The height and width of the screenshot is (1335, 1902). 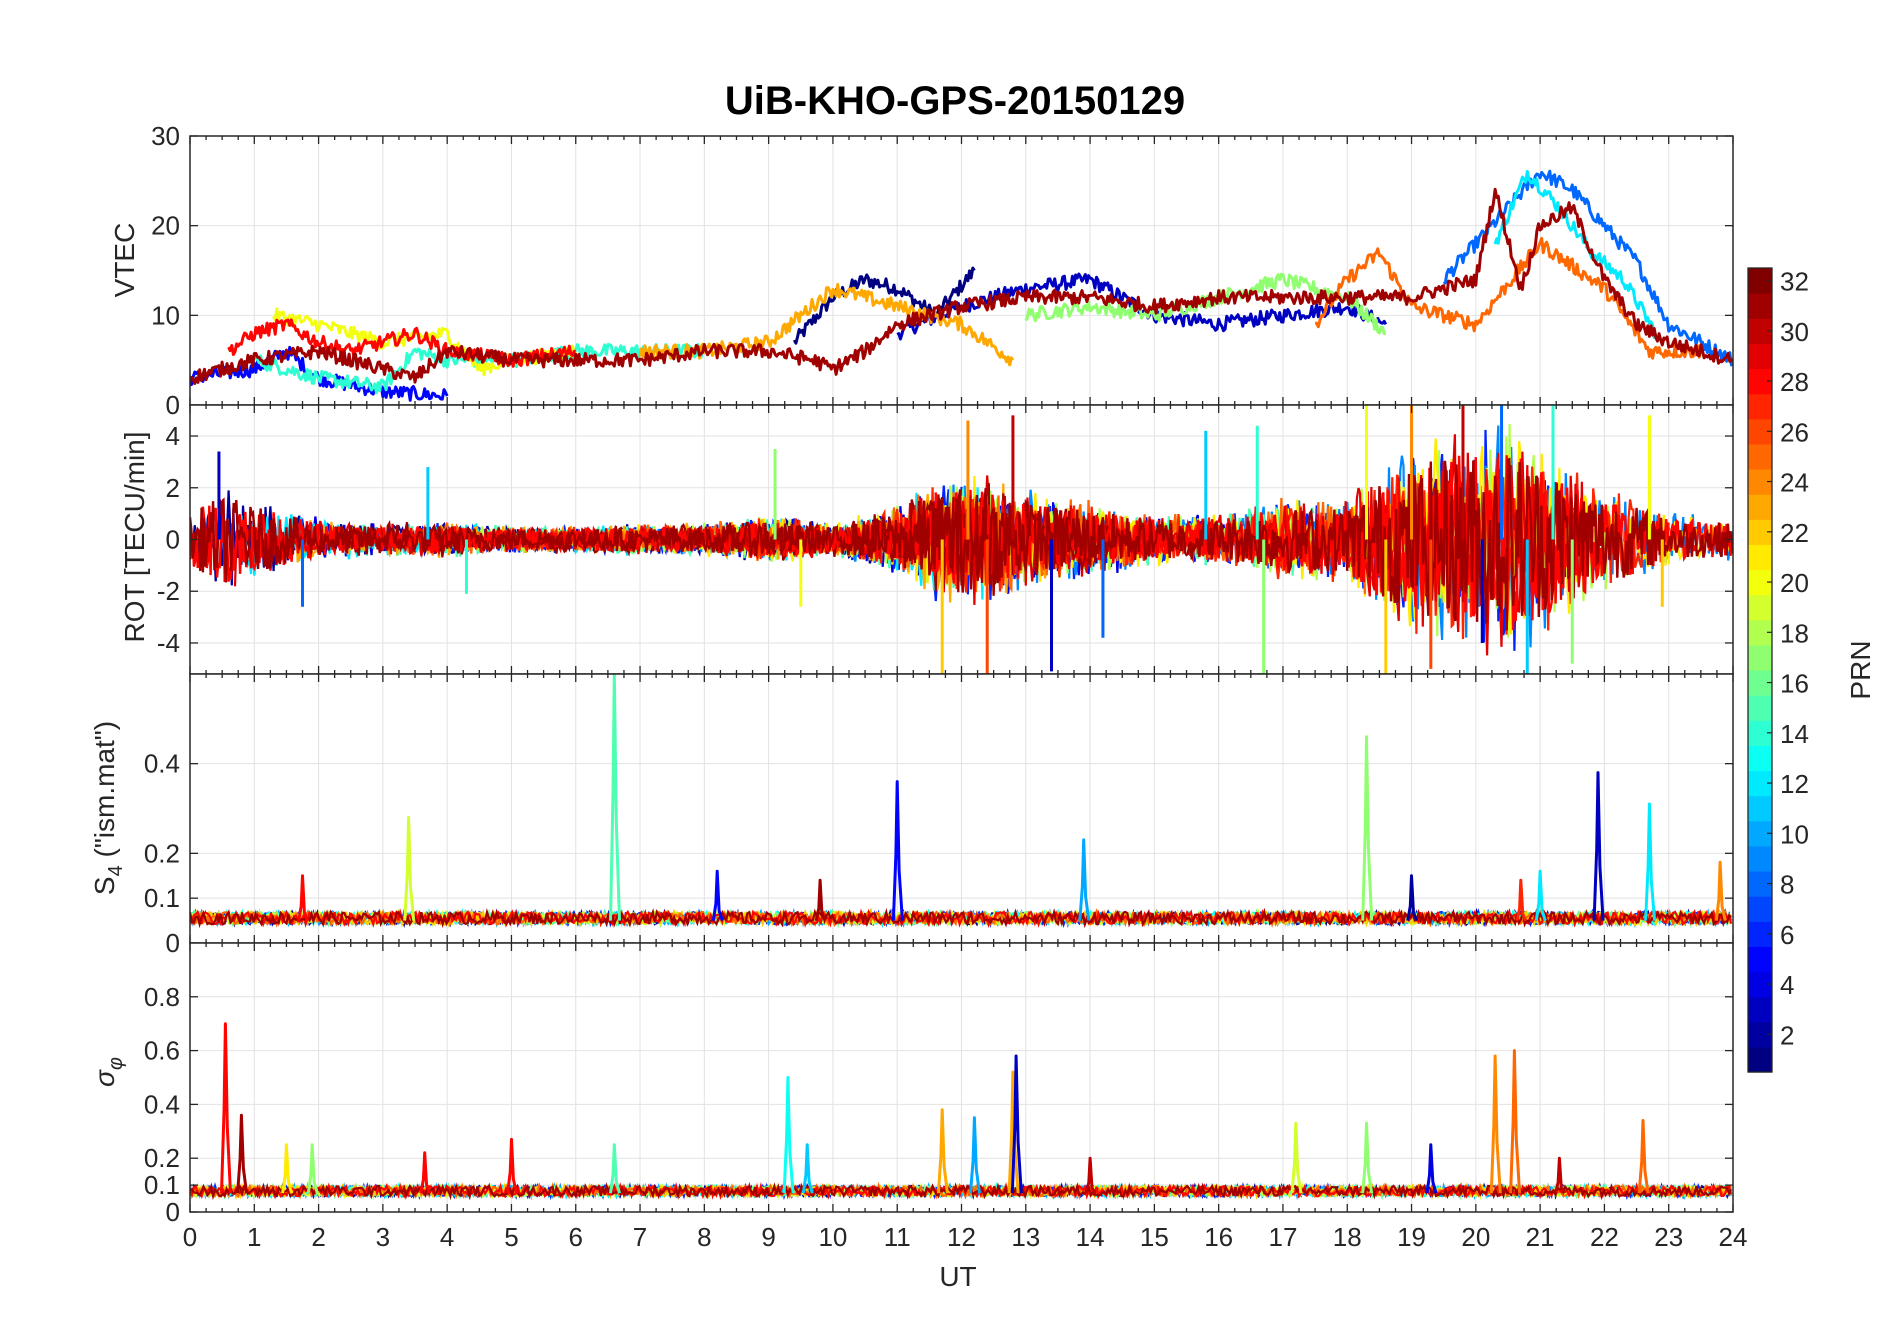 I want to click on x-tick-label: 10, so click(x=832, y=1237).